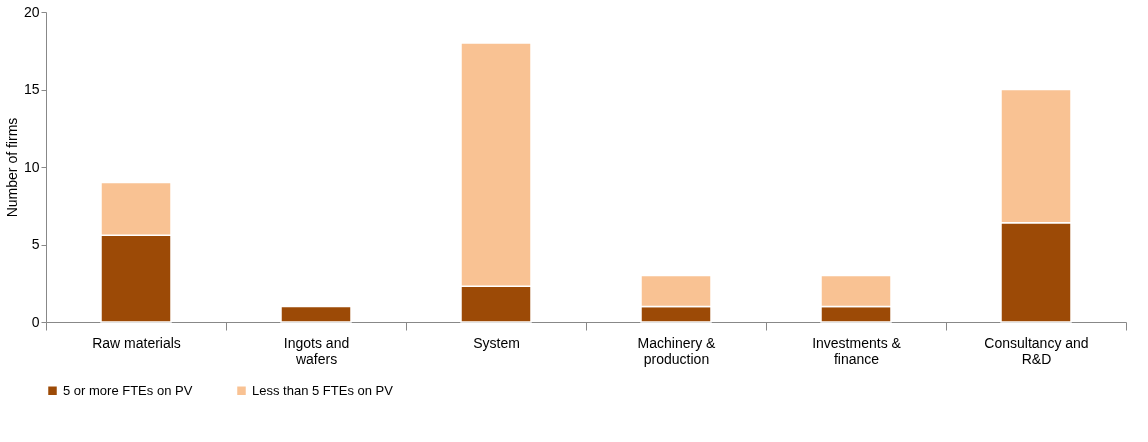  What do you see at coordinates (316, 314) in the screenshot?
I see `bar` at bounding box center [316, 314].